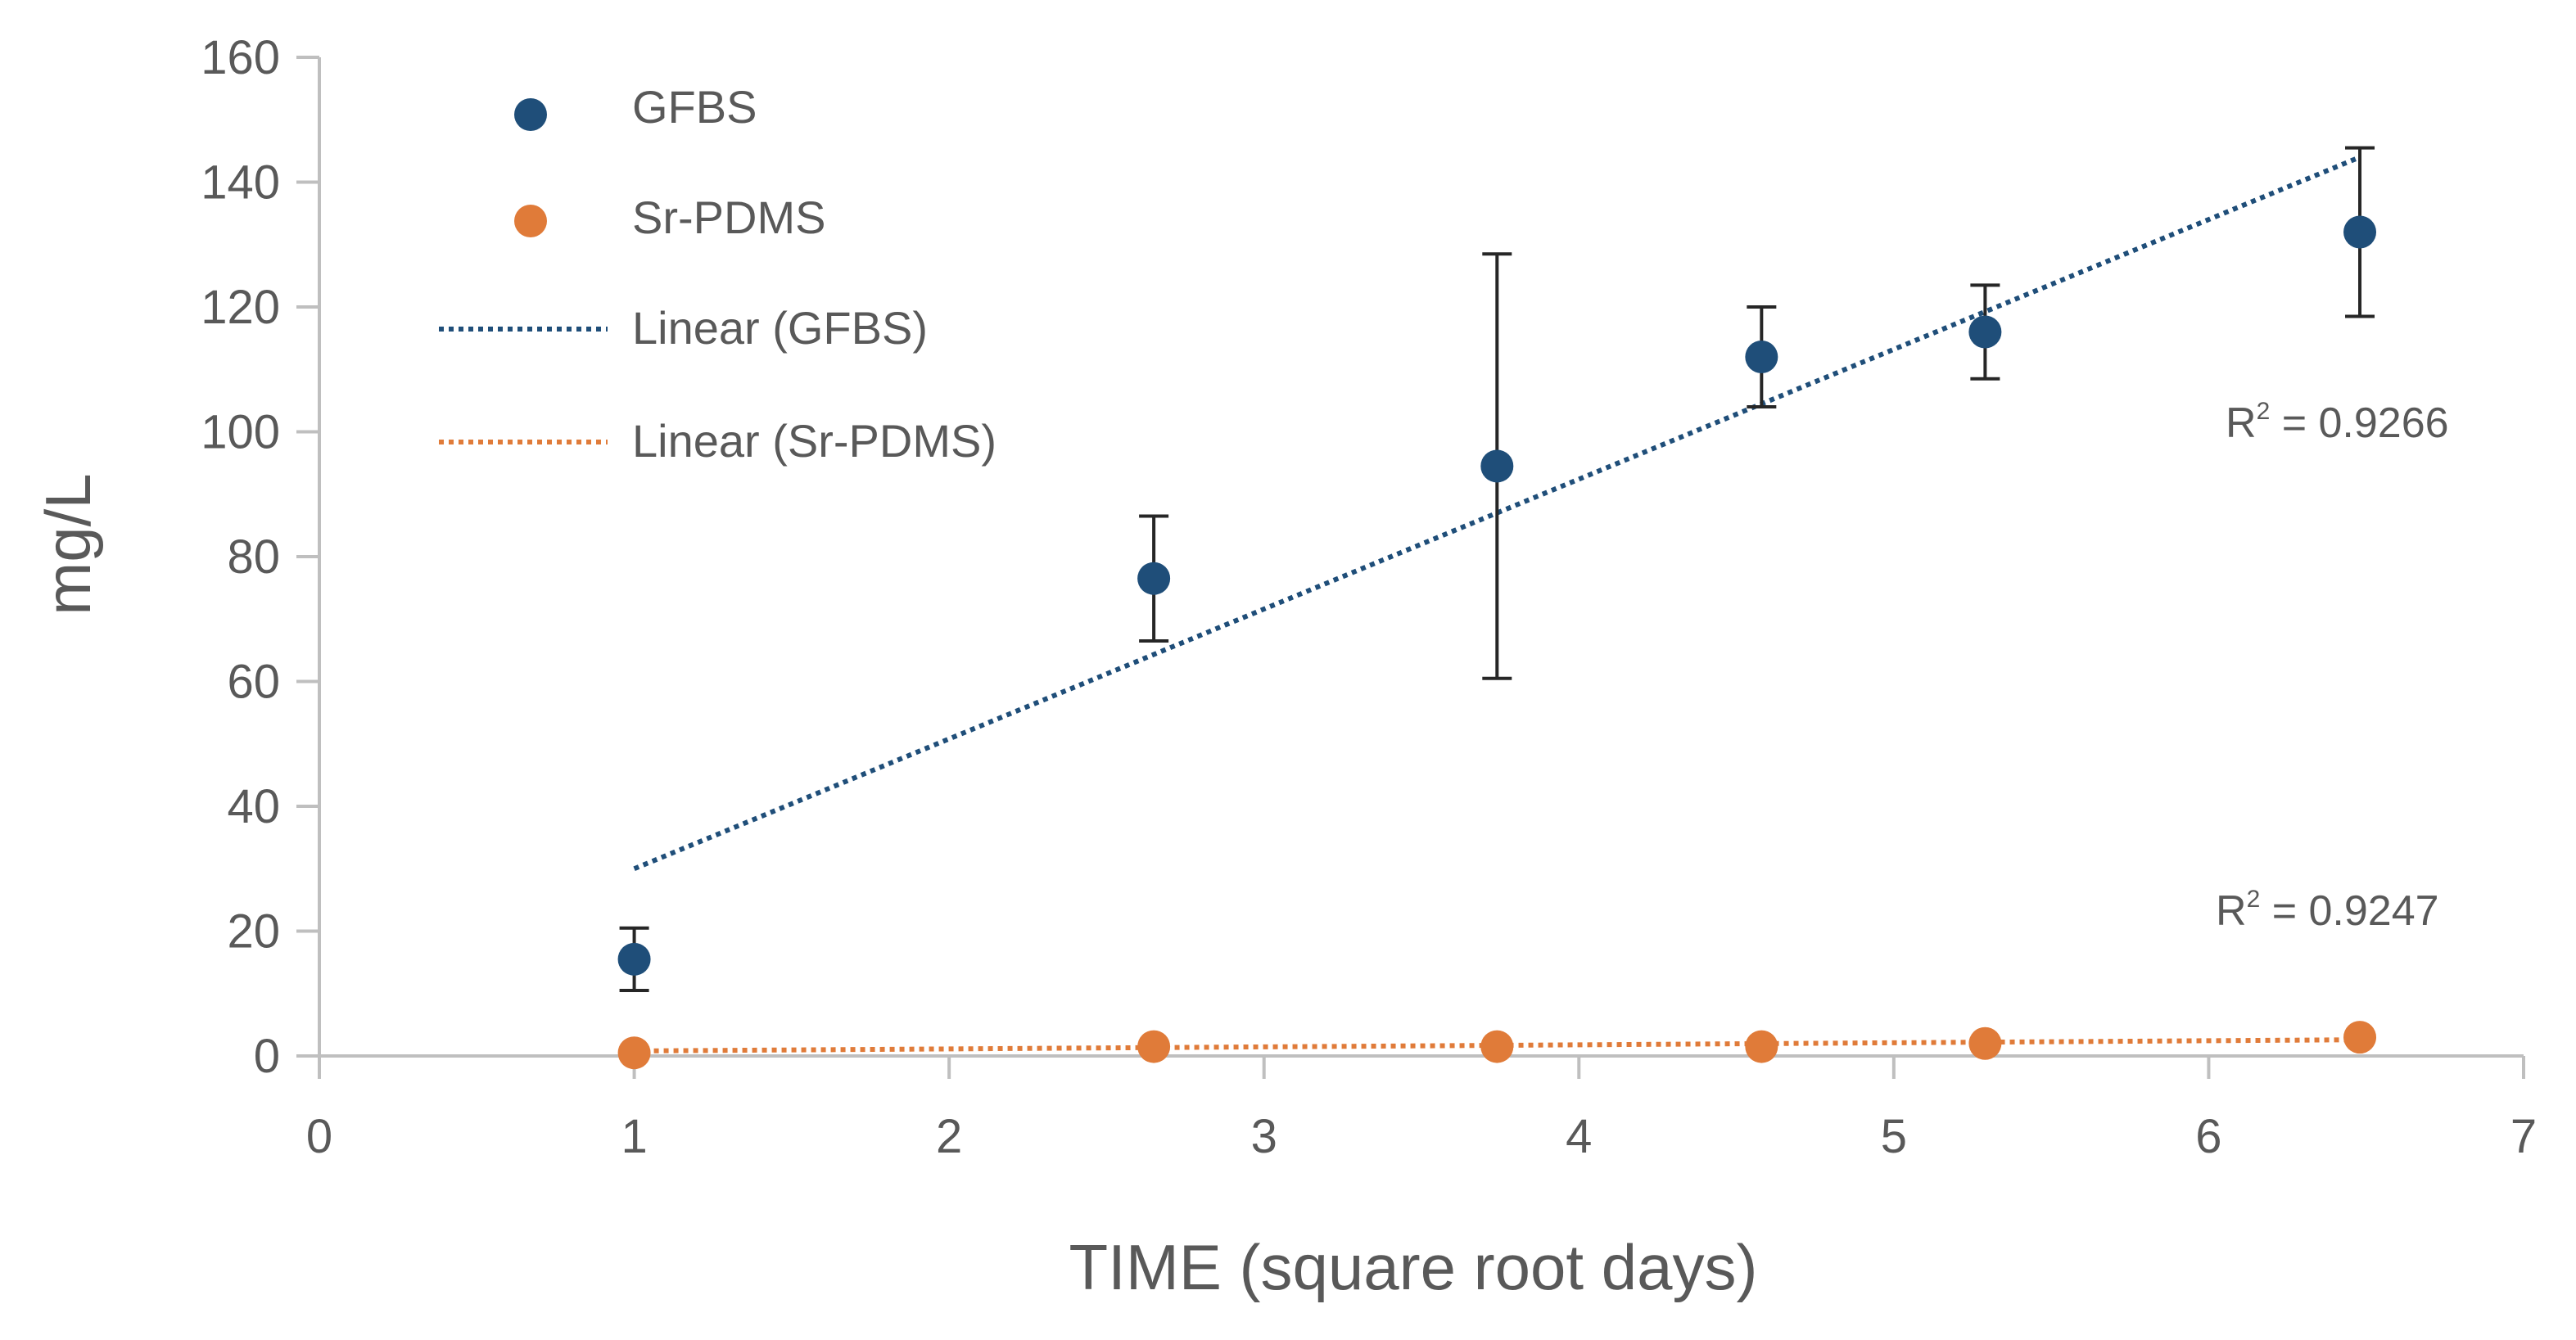 This screenshot has height=1340, width=2576. Describe the element at coordinates (1894, 1136) in the screenshot. I see `x-tick-label: 5` at that location.